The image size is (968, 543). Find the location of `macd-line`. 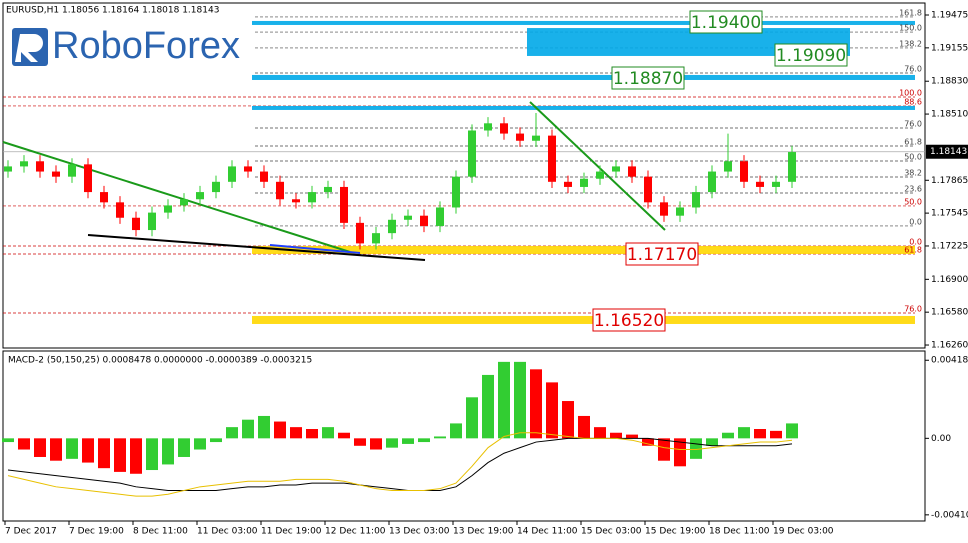

macd-line is located at coordinates (400, 464).